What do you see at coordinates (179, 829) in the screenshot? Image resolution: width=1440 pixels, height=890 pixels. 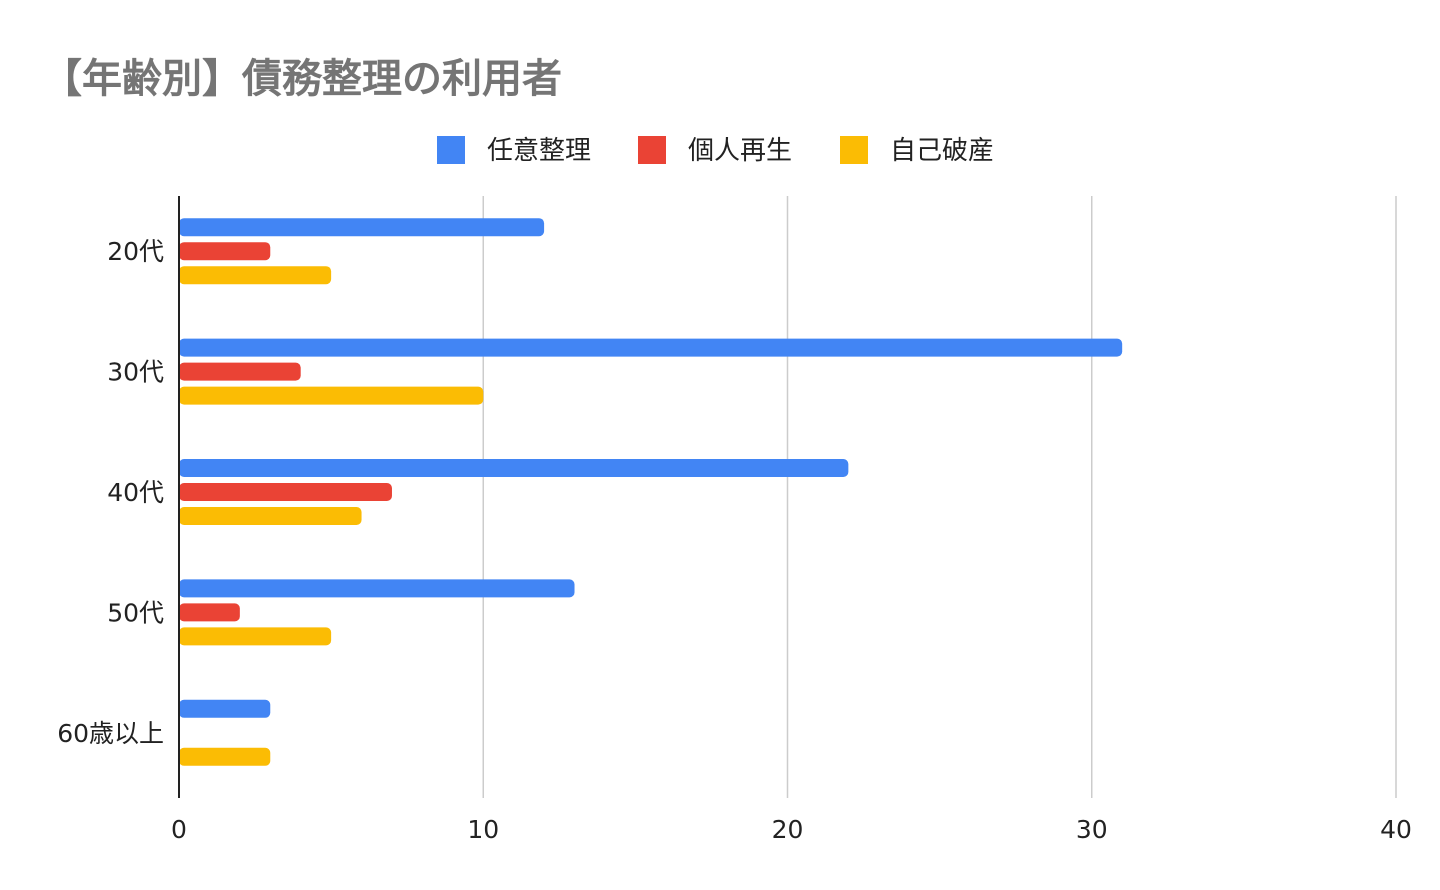 I see `x-tick-label: 0` at bounding box center [179, 829].